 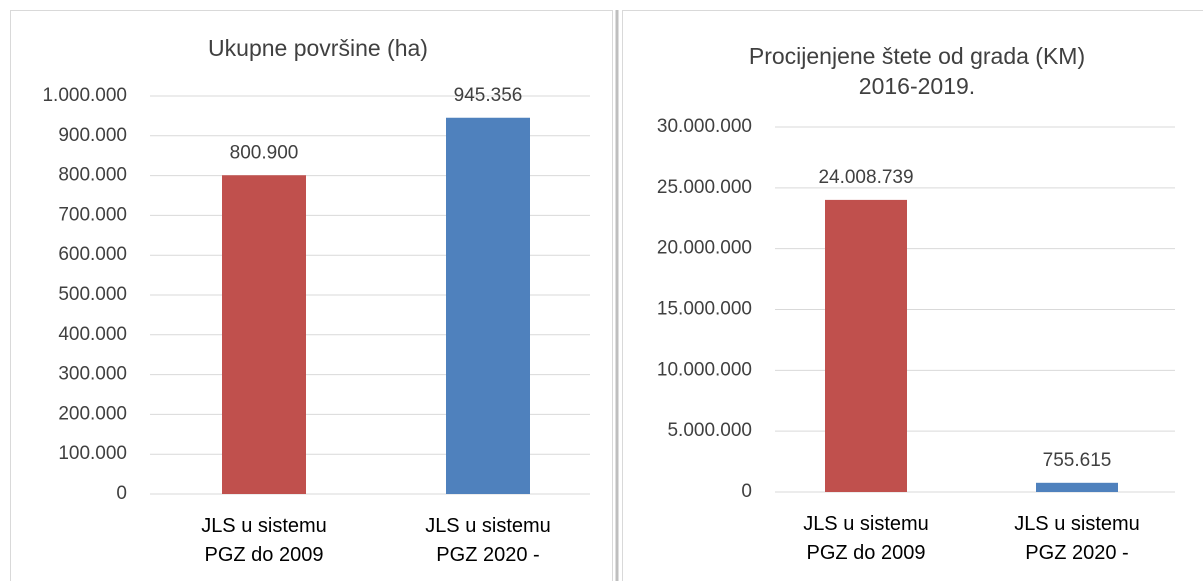 What do you see at coordinates (709, 430) in the screenshot?
I see `y-tick-label: 5.000.000` at bounding box center [709, 430].